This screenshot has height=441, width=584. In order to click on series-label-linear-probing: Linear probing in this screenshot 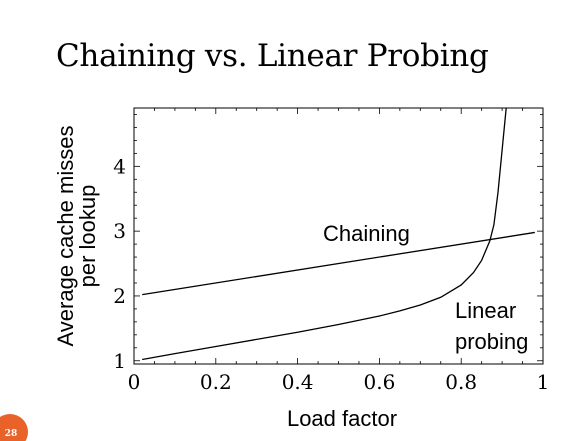, I will do `click(491, 326)`.